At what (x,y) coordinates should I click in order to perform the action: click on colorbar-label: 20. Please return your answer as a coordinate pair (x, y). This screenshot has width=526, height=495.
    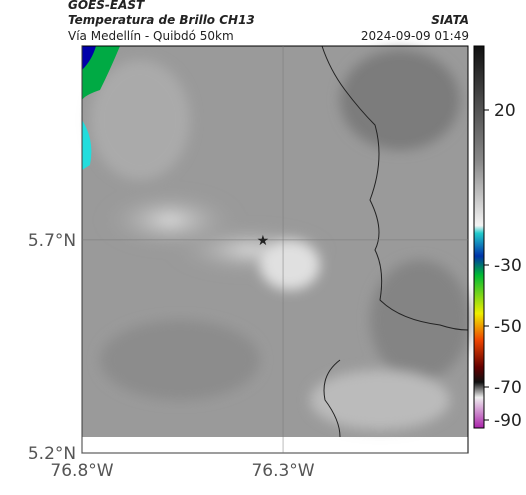
    Looking at the image, I should click on (505, 111).